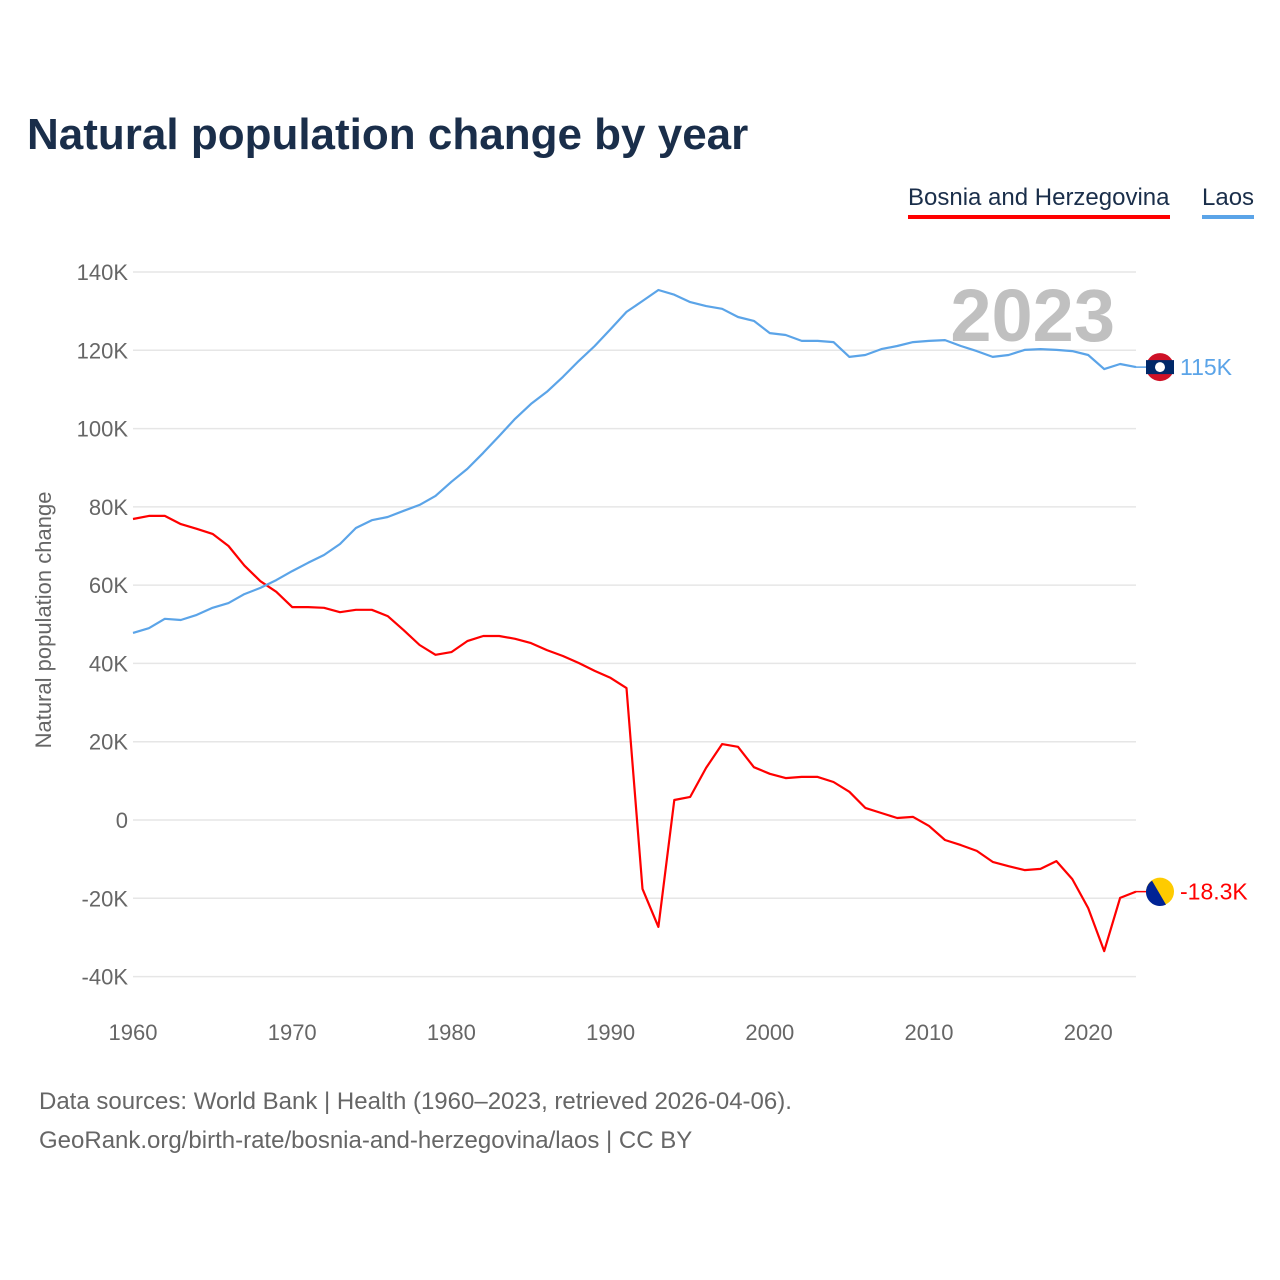 The image size is (1280, 1280). I want to click on y-tick-label: 60K, so click(108, 585).